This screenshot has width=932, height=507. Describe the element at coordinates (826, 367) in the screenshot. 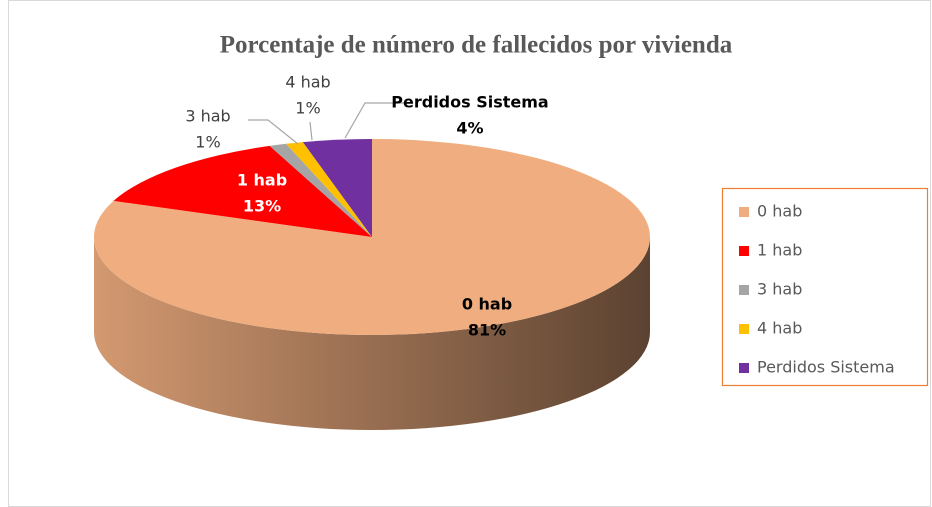

I see `legend-label: Perdidos Sistema` at that location.